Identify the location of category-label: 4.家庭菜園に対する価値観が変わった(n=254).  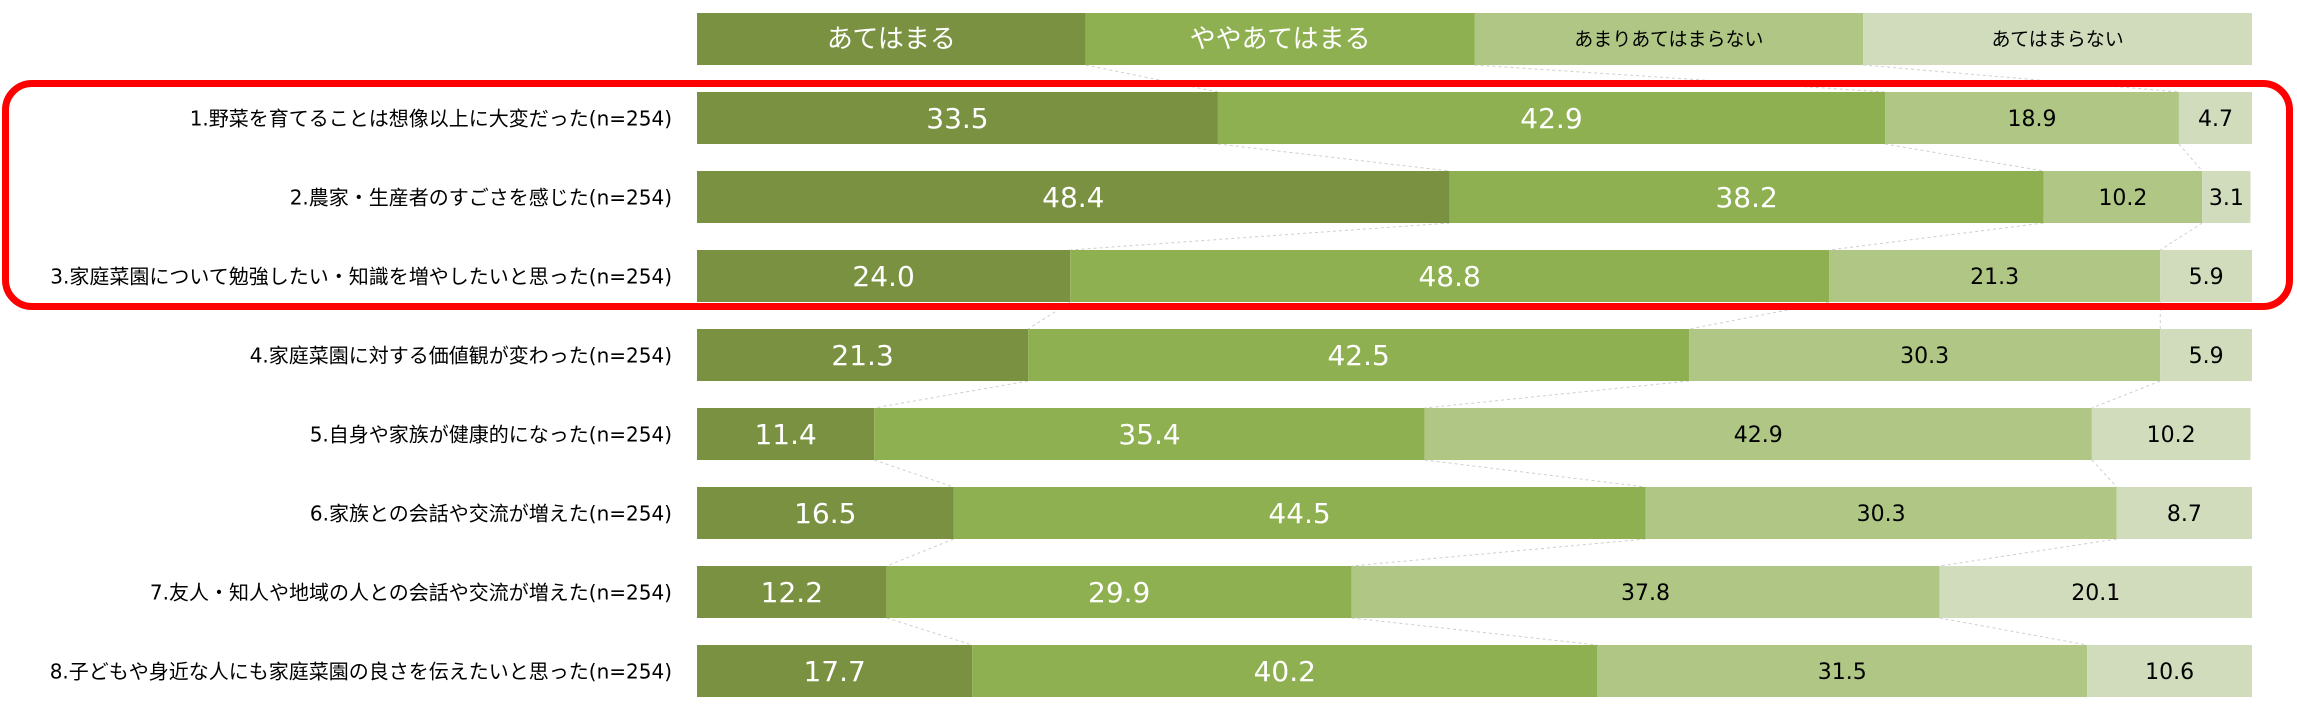
(461, 356).